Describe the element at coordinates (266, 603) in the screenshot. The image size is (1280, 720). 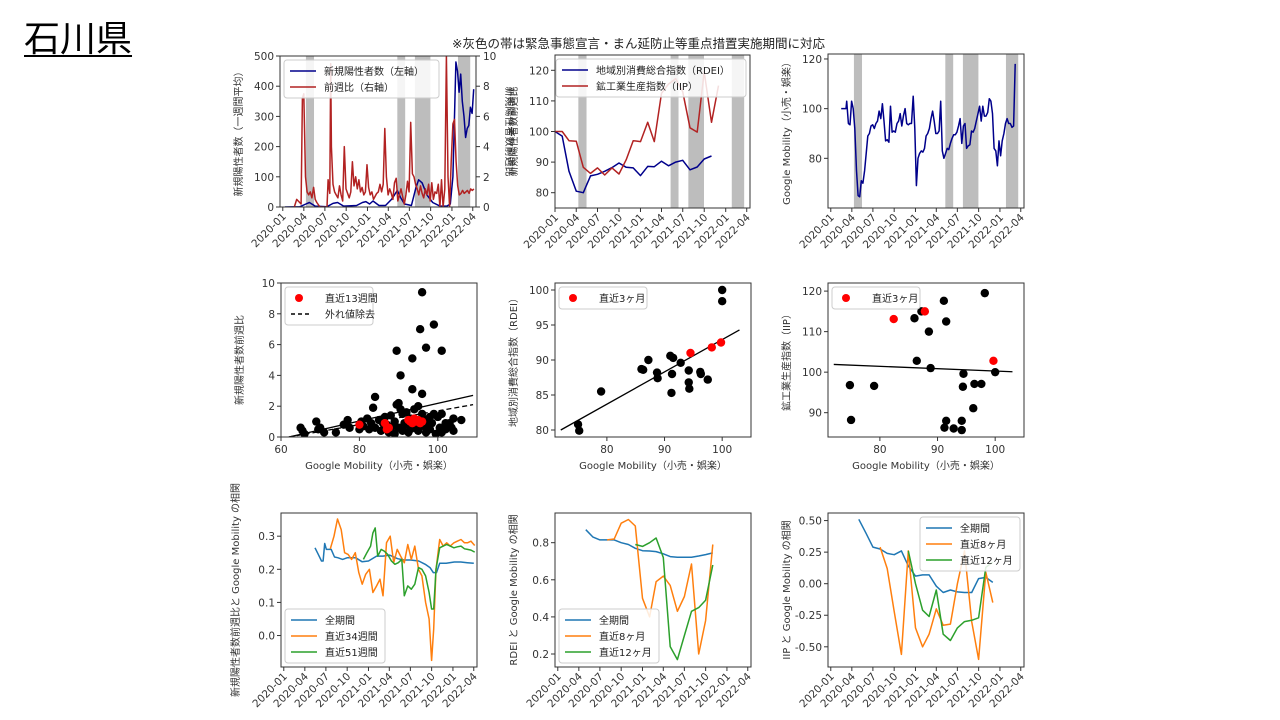
I see `y-tick-label: 0.1` at that location.